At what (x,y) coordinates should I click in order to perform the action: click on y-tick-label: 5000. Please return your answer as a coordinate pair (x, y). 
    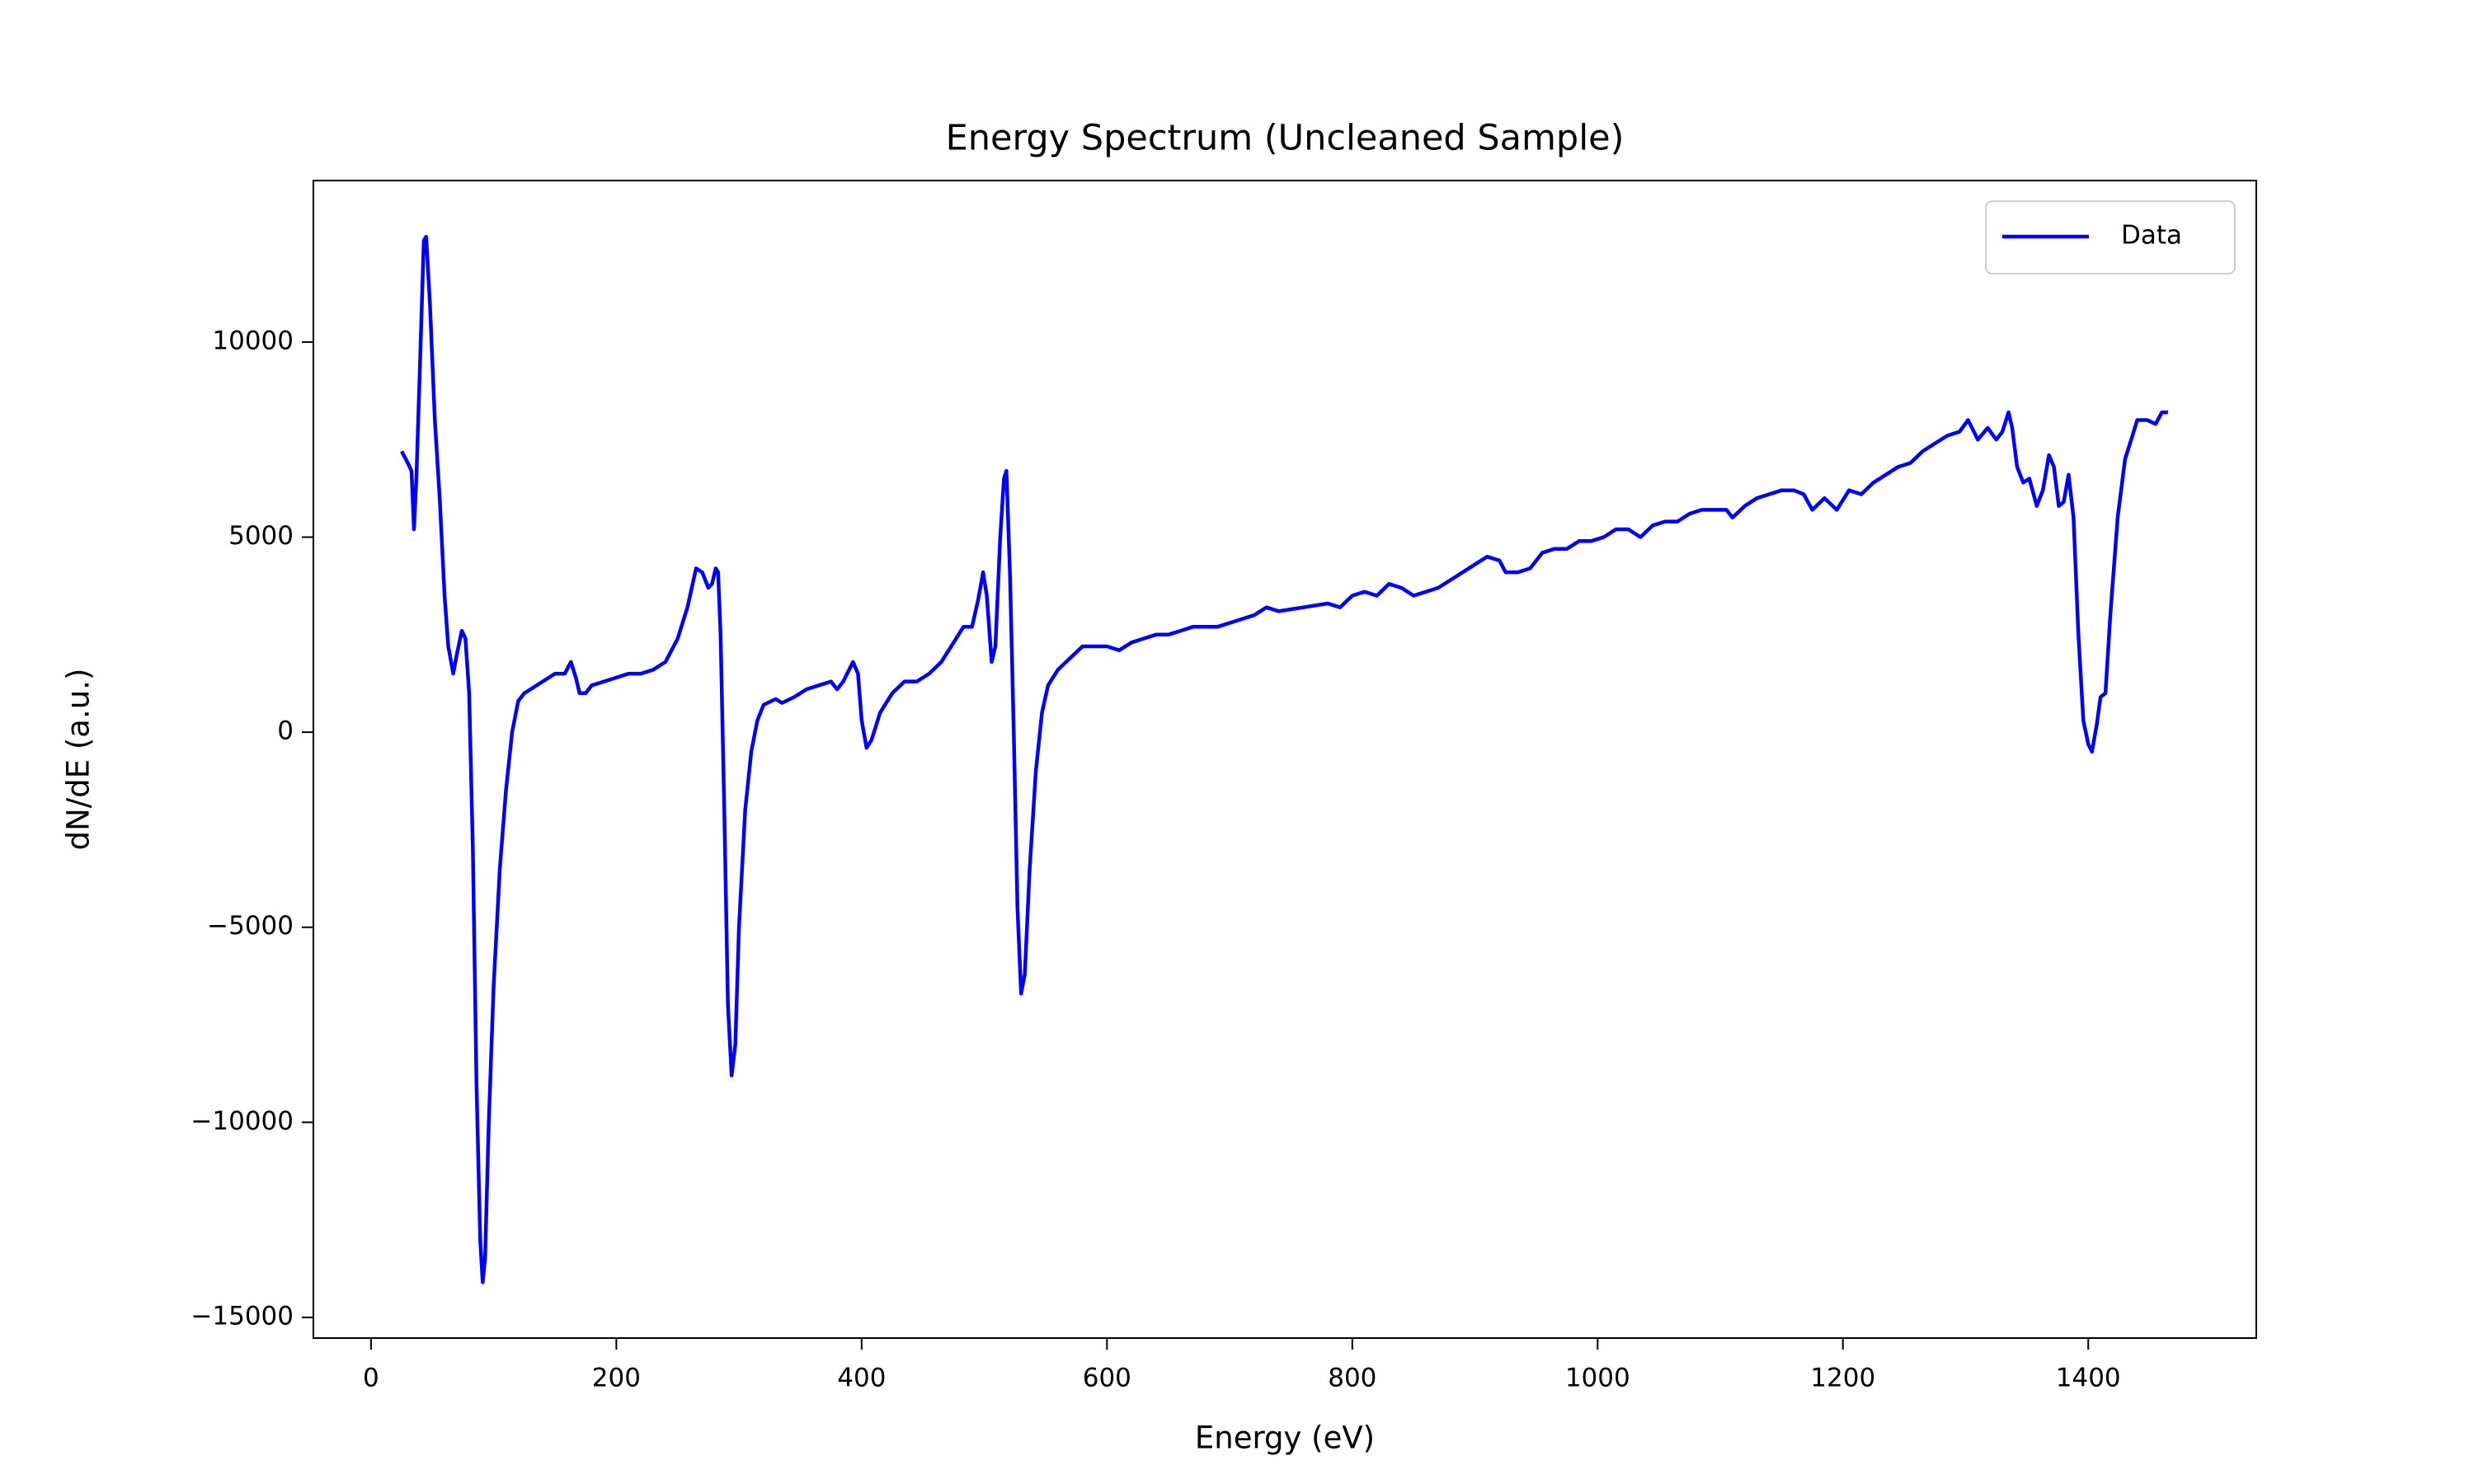
    Looking at the image, I should click on (261, 536).